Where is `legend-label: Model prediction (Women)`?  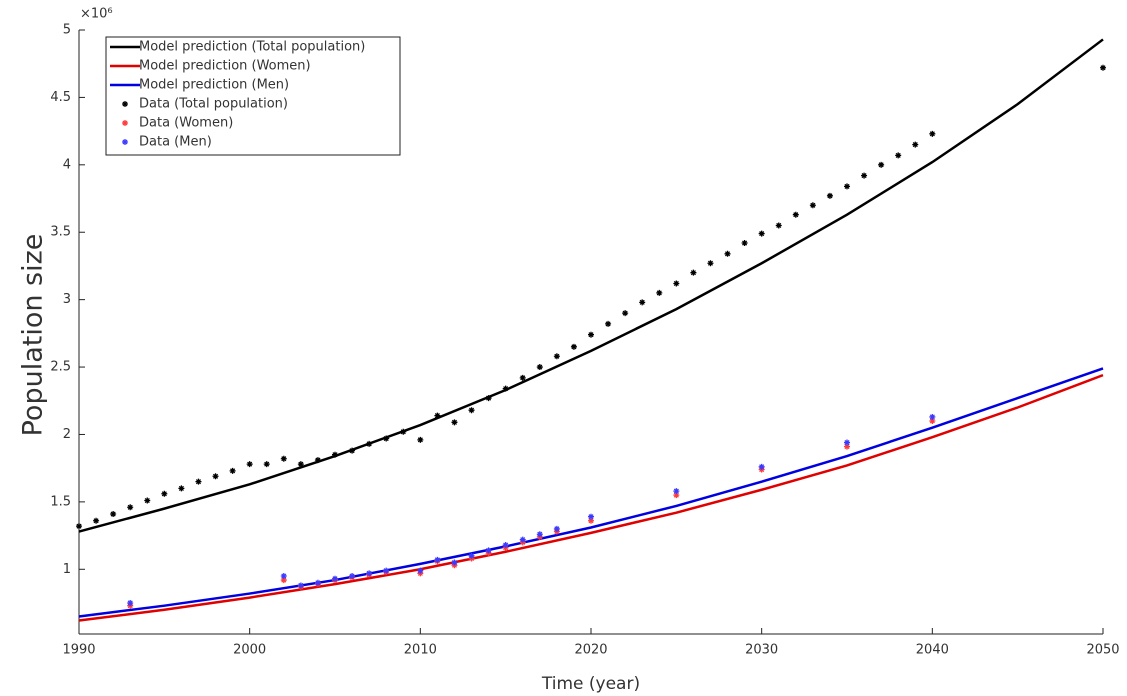
legend-label: Model prediction (Women) is located at coordinates (225, 66).